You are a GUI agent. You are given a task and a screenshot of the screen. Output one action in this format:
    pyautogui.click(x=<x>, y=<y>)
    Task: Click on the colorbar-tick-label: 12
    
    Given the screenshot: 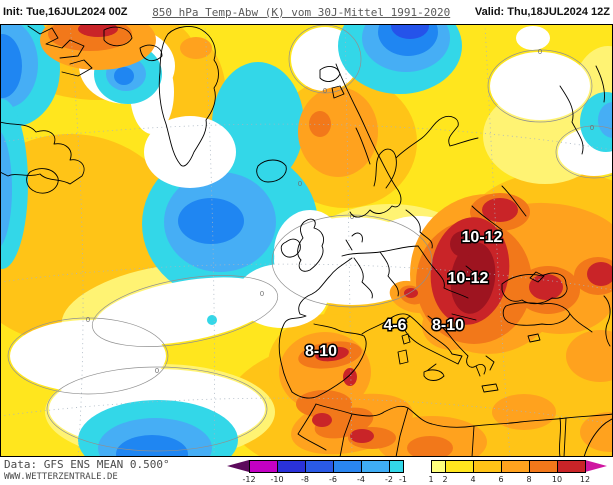 What is the action you would take?
    pyautogui.click(x=585, y=479)
    